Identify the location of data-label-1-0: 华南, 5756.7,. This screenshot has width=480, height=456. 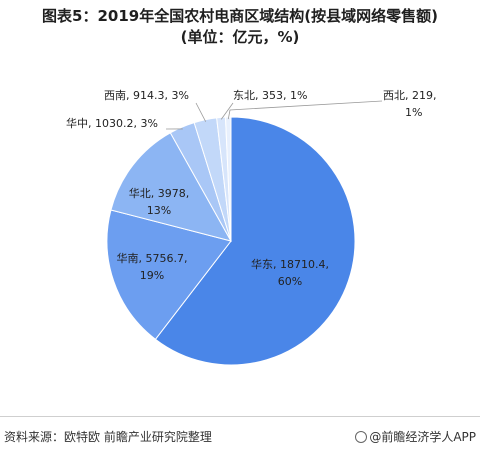
(152, 258).